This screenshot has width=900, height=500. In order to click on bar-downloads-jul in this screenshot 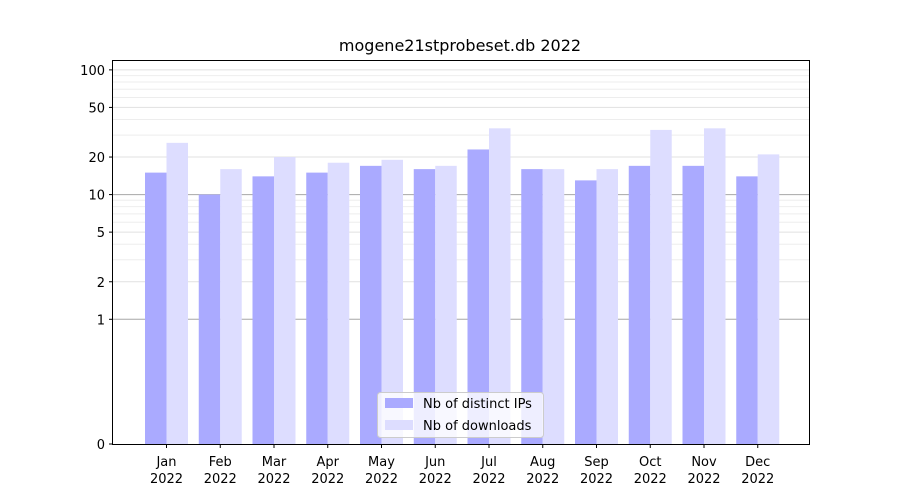, I will do `click(500, 286)`.